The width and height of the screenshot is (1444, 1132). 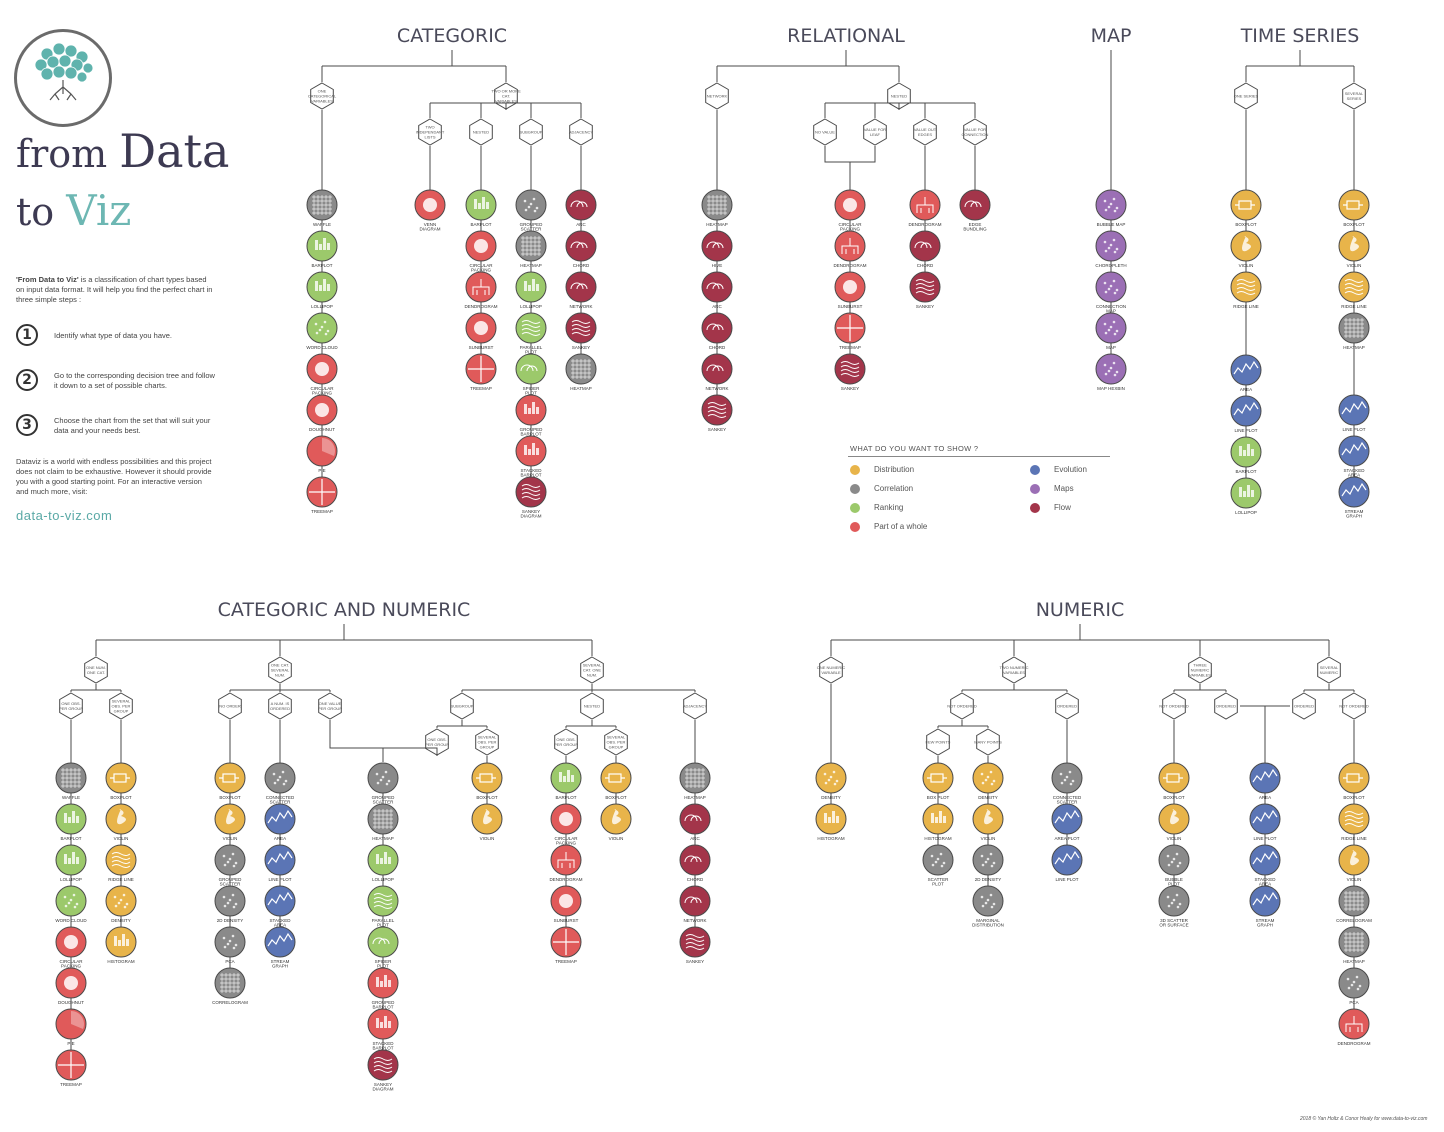 I want to click on section-title: MAP, so click(x=1111, y=36).